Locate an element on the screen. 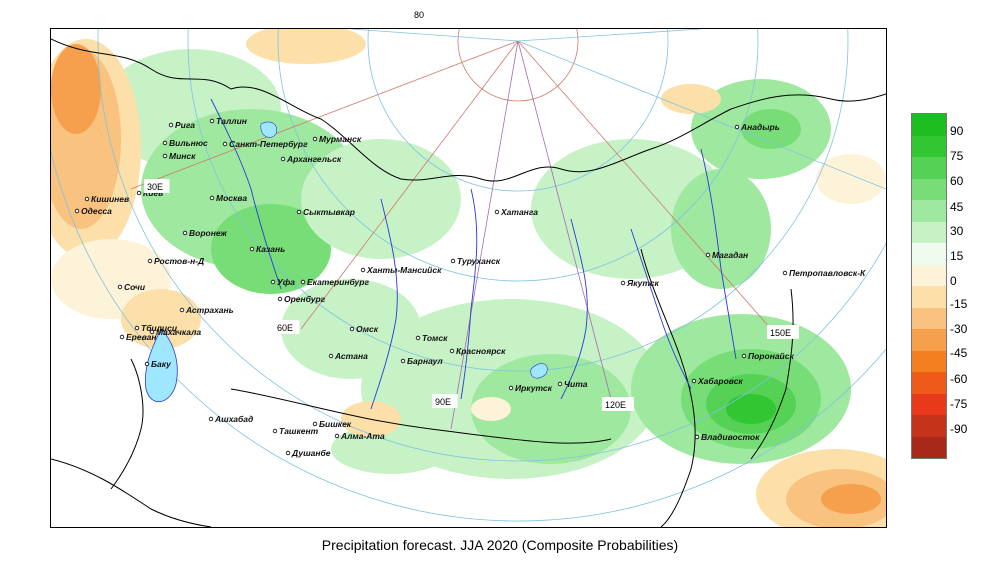  city-label: Оренбург is located at coordinates (305, 299).